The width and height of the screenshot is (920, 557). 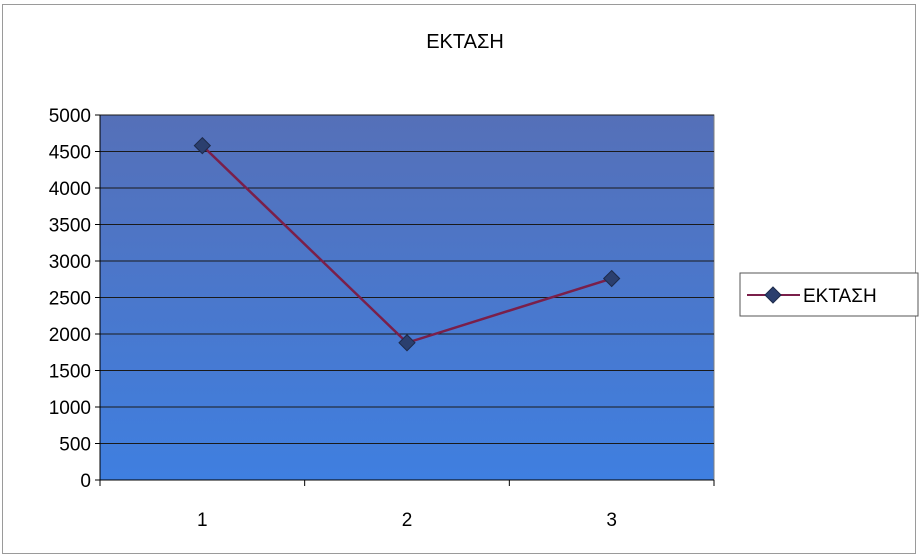 What do you see at coordinates (70, 153) in the screenshot?
I see `y-tick-label: 4500` at bounding box center [70, 153].